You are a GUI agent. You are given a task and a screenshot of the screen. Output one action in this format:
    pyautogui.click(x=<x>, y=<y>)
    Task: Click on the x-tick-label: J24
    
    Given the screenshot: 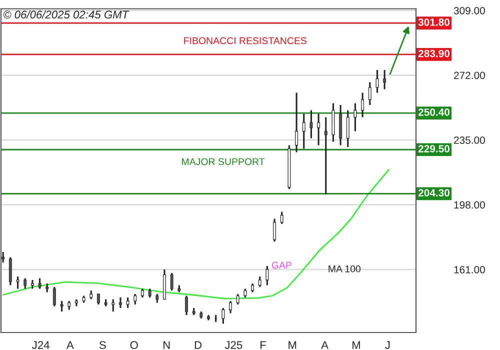 What is the action you would take?
    pyautogui.click(x=41, y=345)
    